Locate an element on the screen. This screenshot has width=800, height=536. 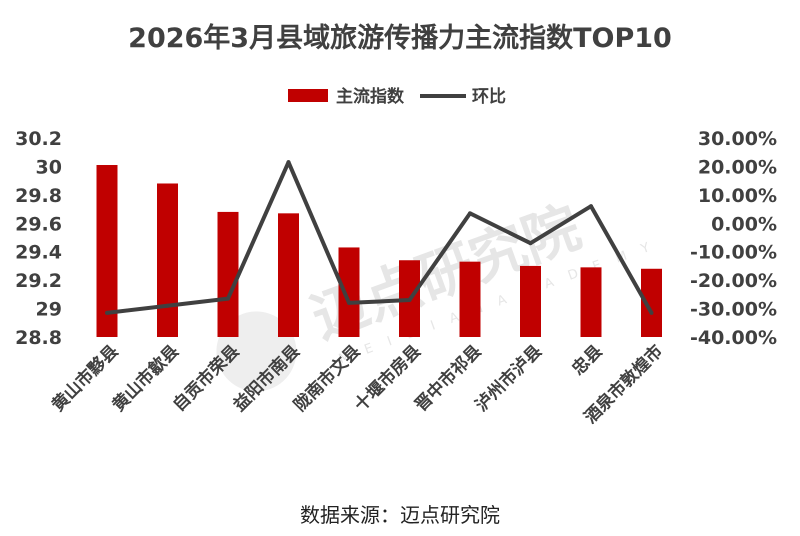
y-left-tick-label: 29.4 is located at coordinates (38, 253).